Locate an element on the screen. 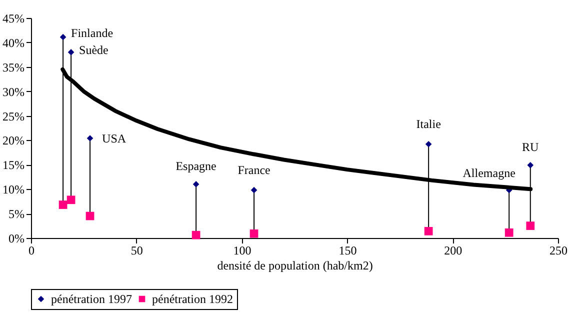 The image size is (578, 321). y-tick-label: 30% is located at coordinates (13, 91).